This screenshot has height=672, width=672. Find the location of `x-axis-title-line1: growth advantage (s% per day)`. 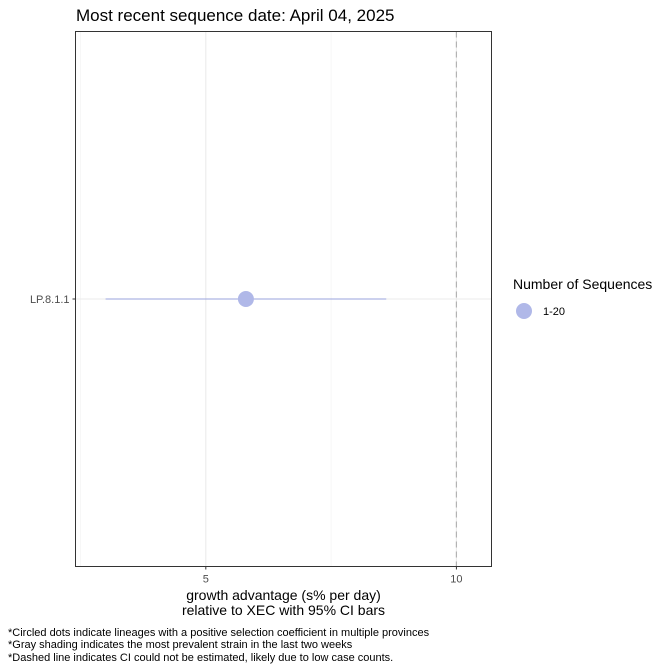

x-axis-title-line1: growth advantage (s% per day) is located at coordinates (283, 595).